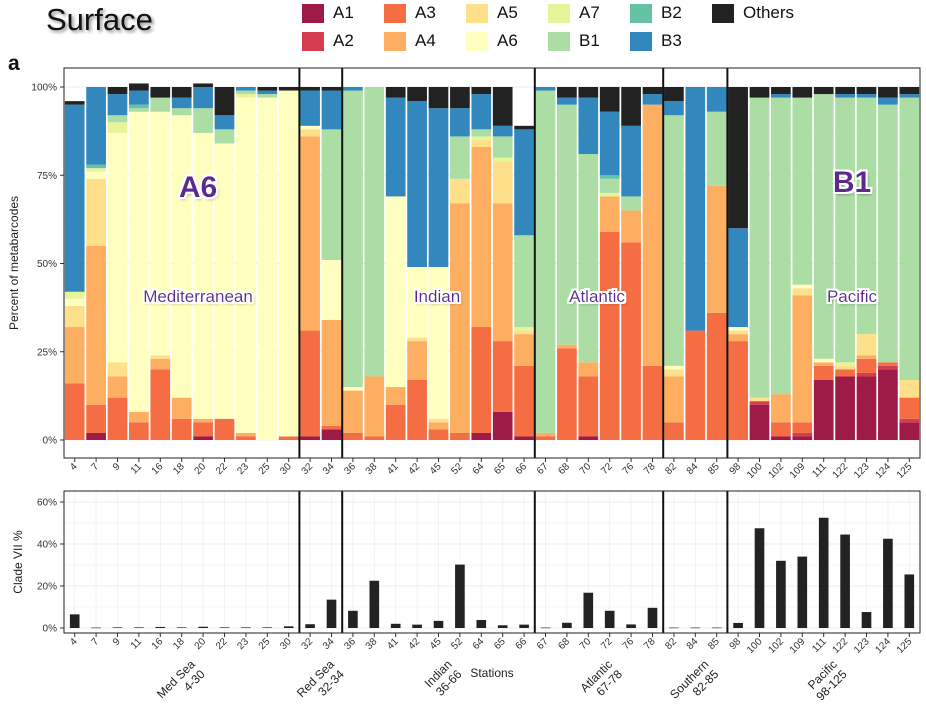 Image resolution: width=926 pixels, height=715 pixels. What do you see at coordinates (671, 40) in the screenshot?
I see `legend-label: B3` at bounding box center [671, 40].